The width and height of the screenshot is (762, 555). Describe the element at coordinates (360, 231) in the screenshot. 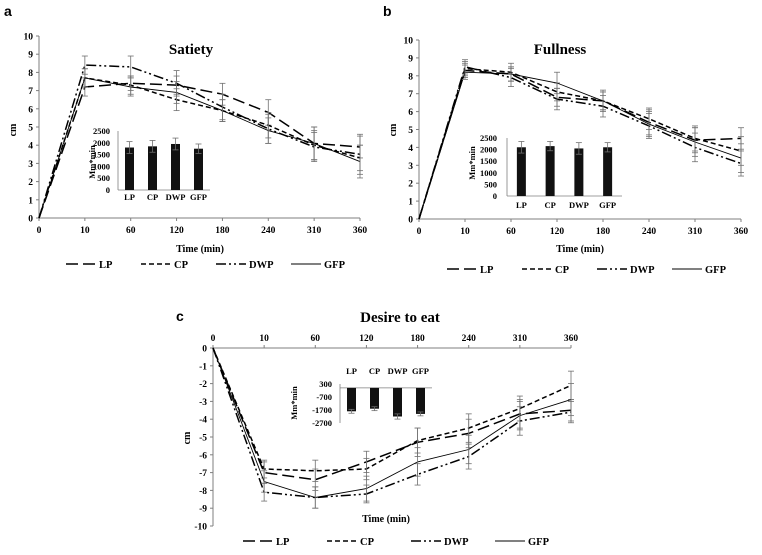

I see `x-tick-label: 360` at that location.